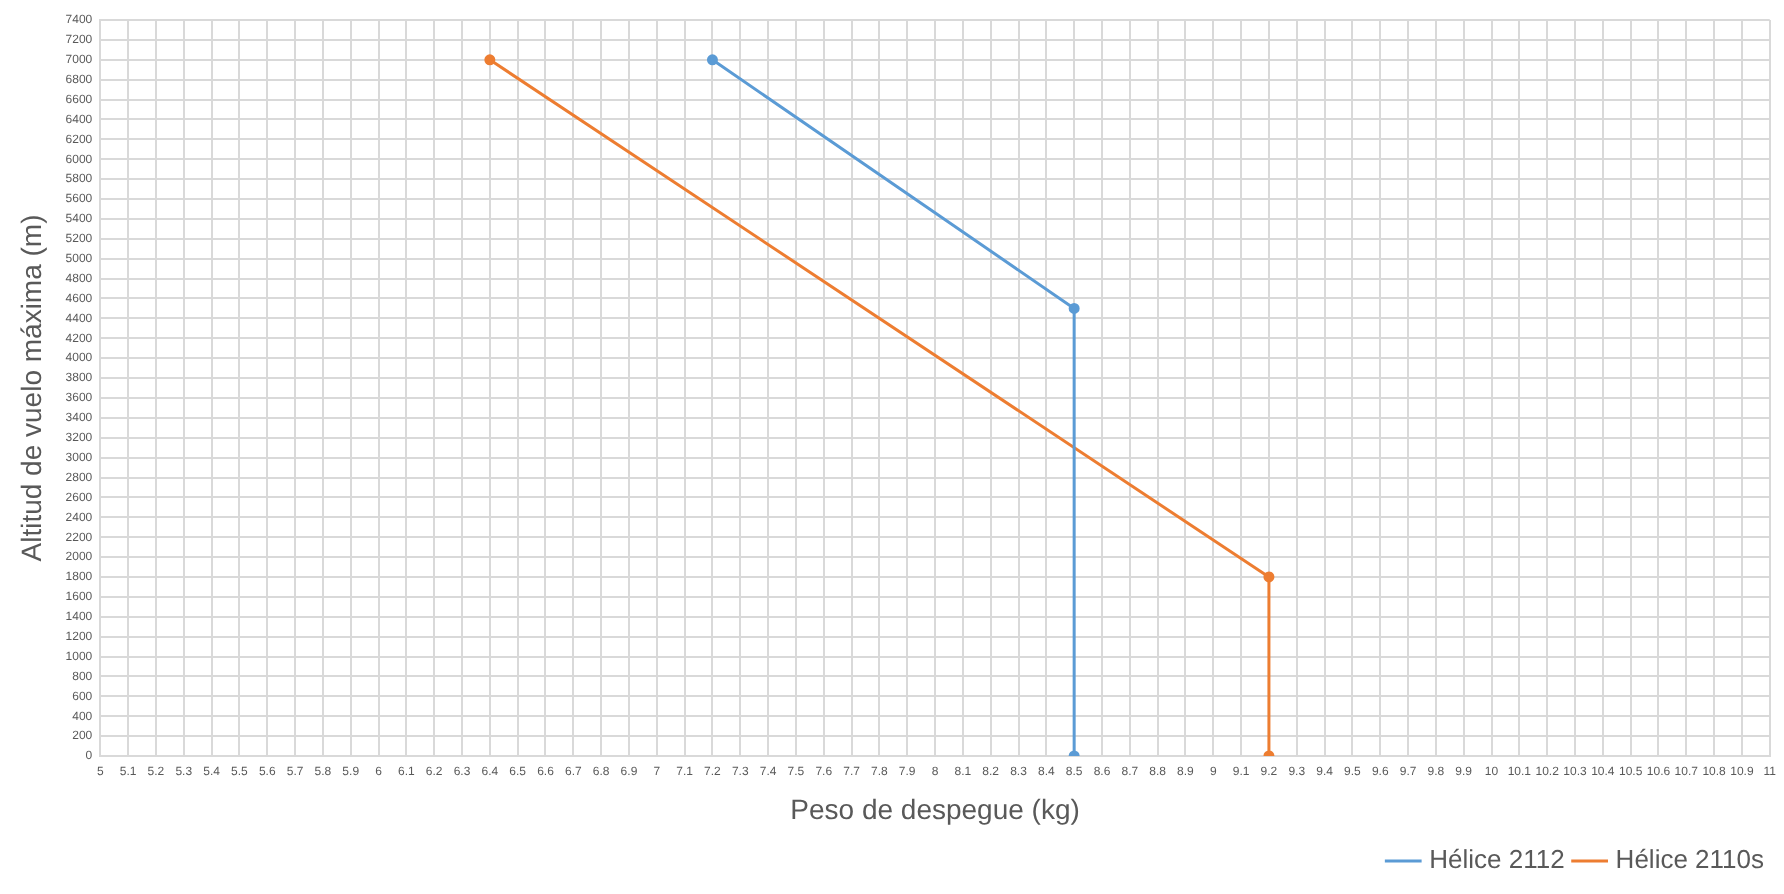  What do you see at coordinates (30, 388) in the screenshot?
I see `y-axis-title: Altitud de vuelo máxima (m)` at bounding box center [30, 388].